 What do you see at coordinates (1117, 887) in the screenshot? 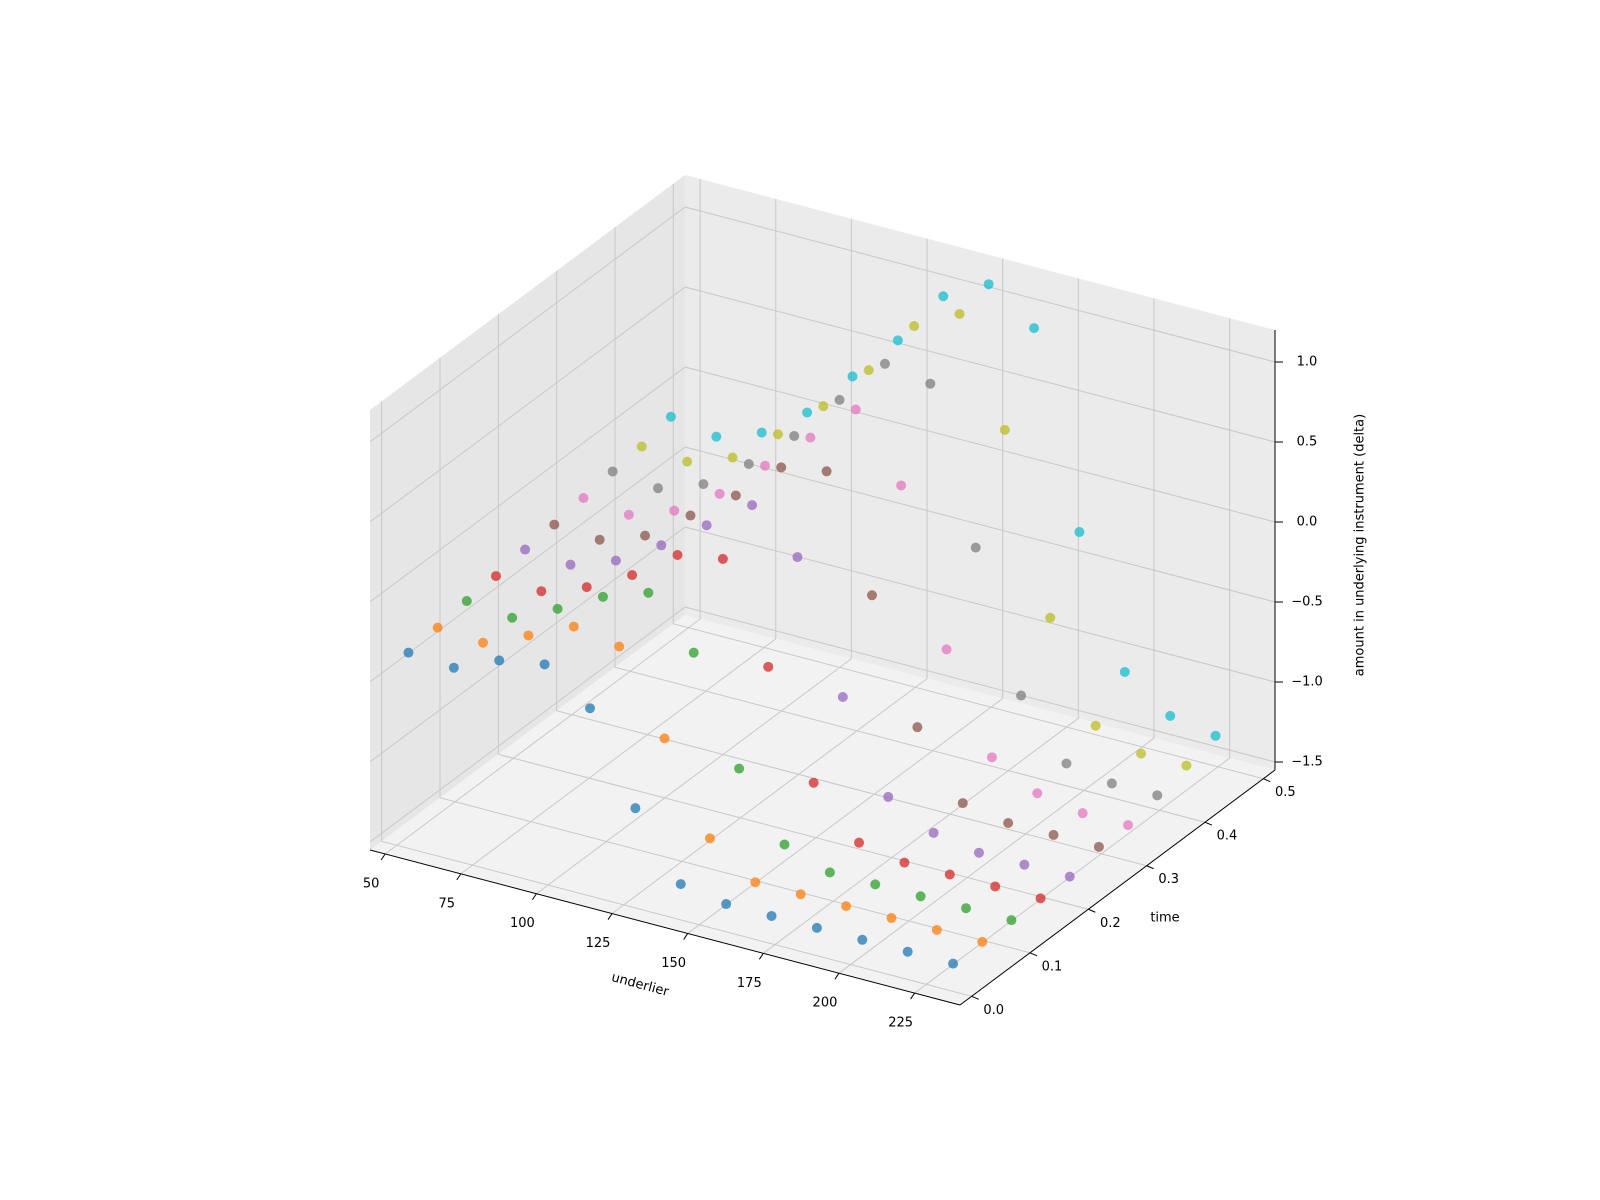
I see `y-axis` at bounding box center [1117, 887].